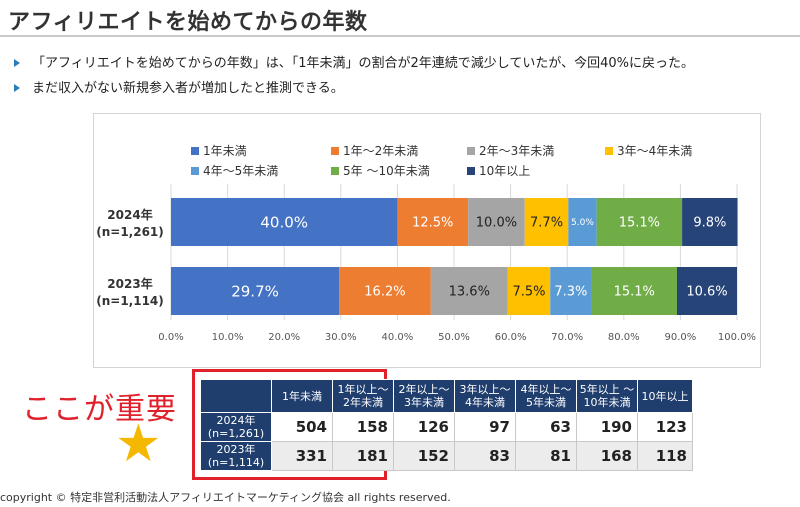  Describe the element at coordinates (485, 456) in the screenshot. I see `table-cell: 83` at that location.